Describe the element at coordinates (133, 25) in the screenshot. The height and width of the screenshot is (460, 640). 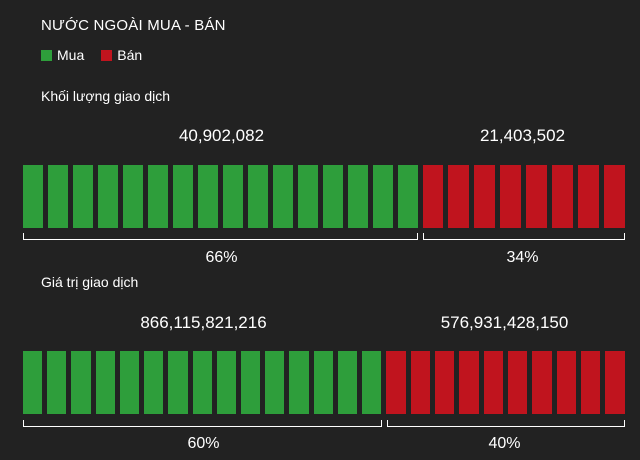
I see `widget-title: NƯỚC NGOÀI MUA - BÁN` at that location.